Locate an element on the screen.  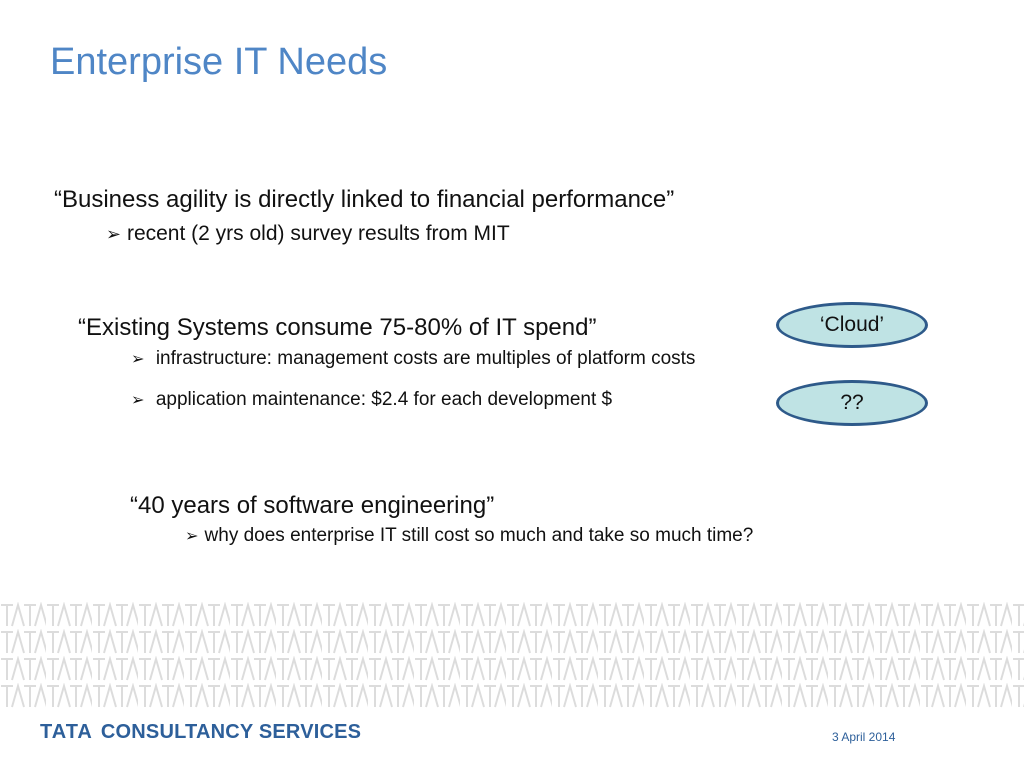
company-logo: TATA CONSULTANCY SERVICES is located at coordinates (201, 732).